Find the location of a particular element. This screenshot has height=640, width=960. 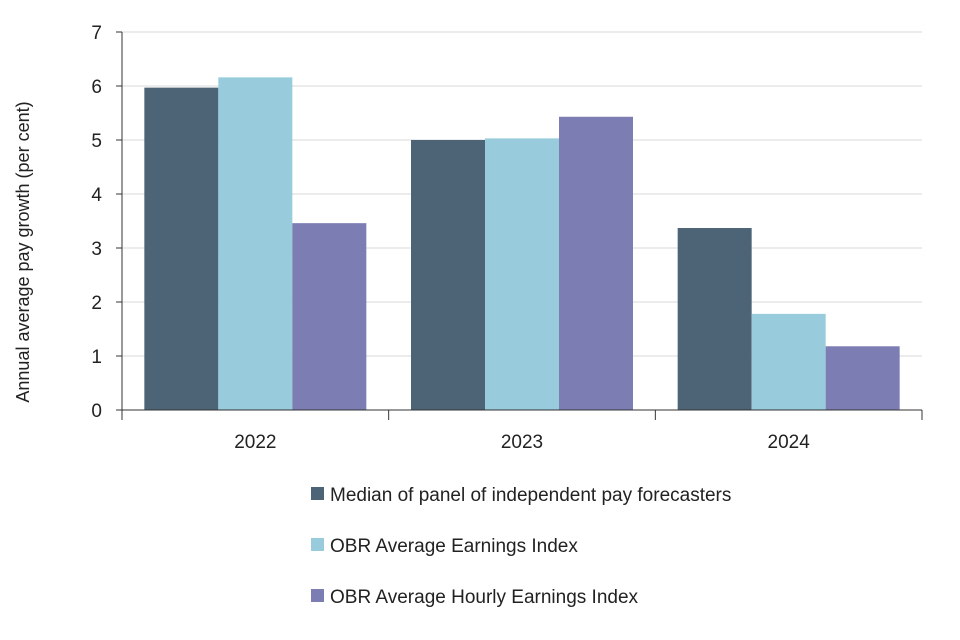

y-axis-title: Annual average pay growth (per cent) is located at coordinates (23, 251).